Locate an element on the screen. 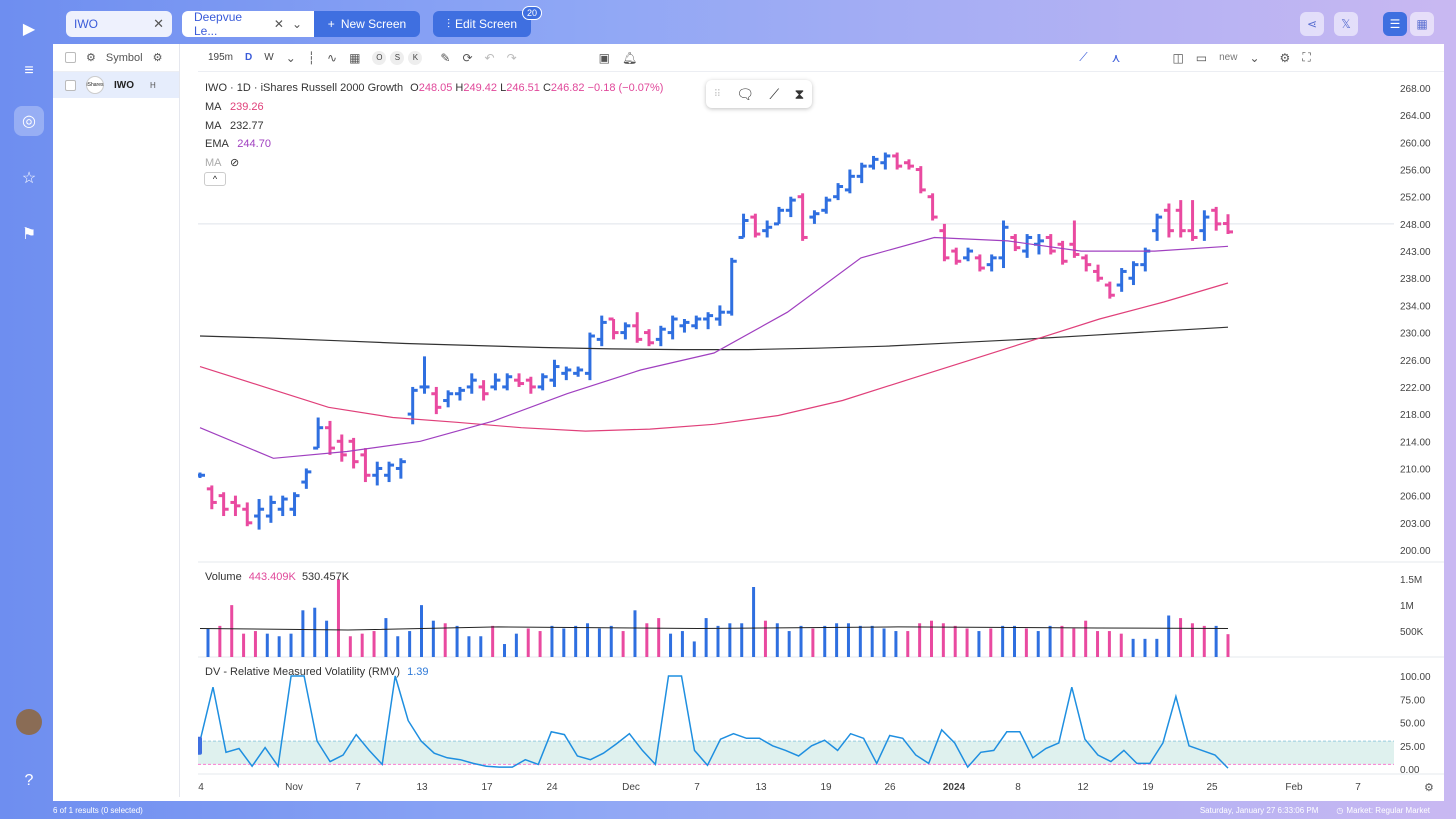  avatar is located at coordinates (29, 722).